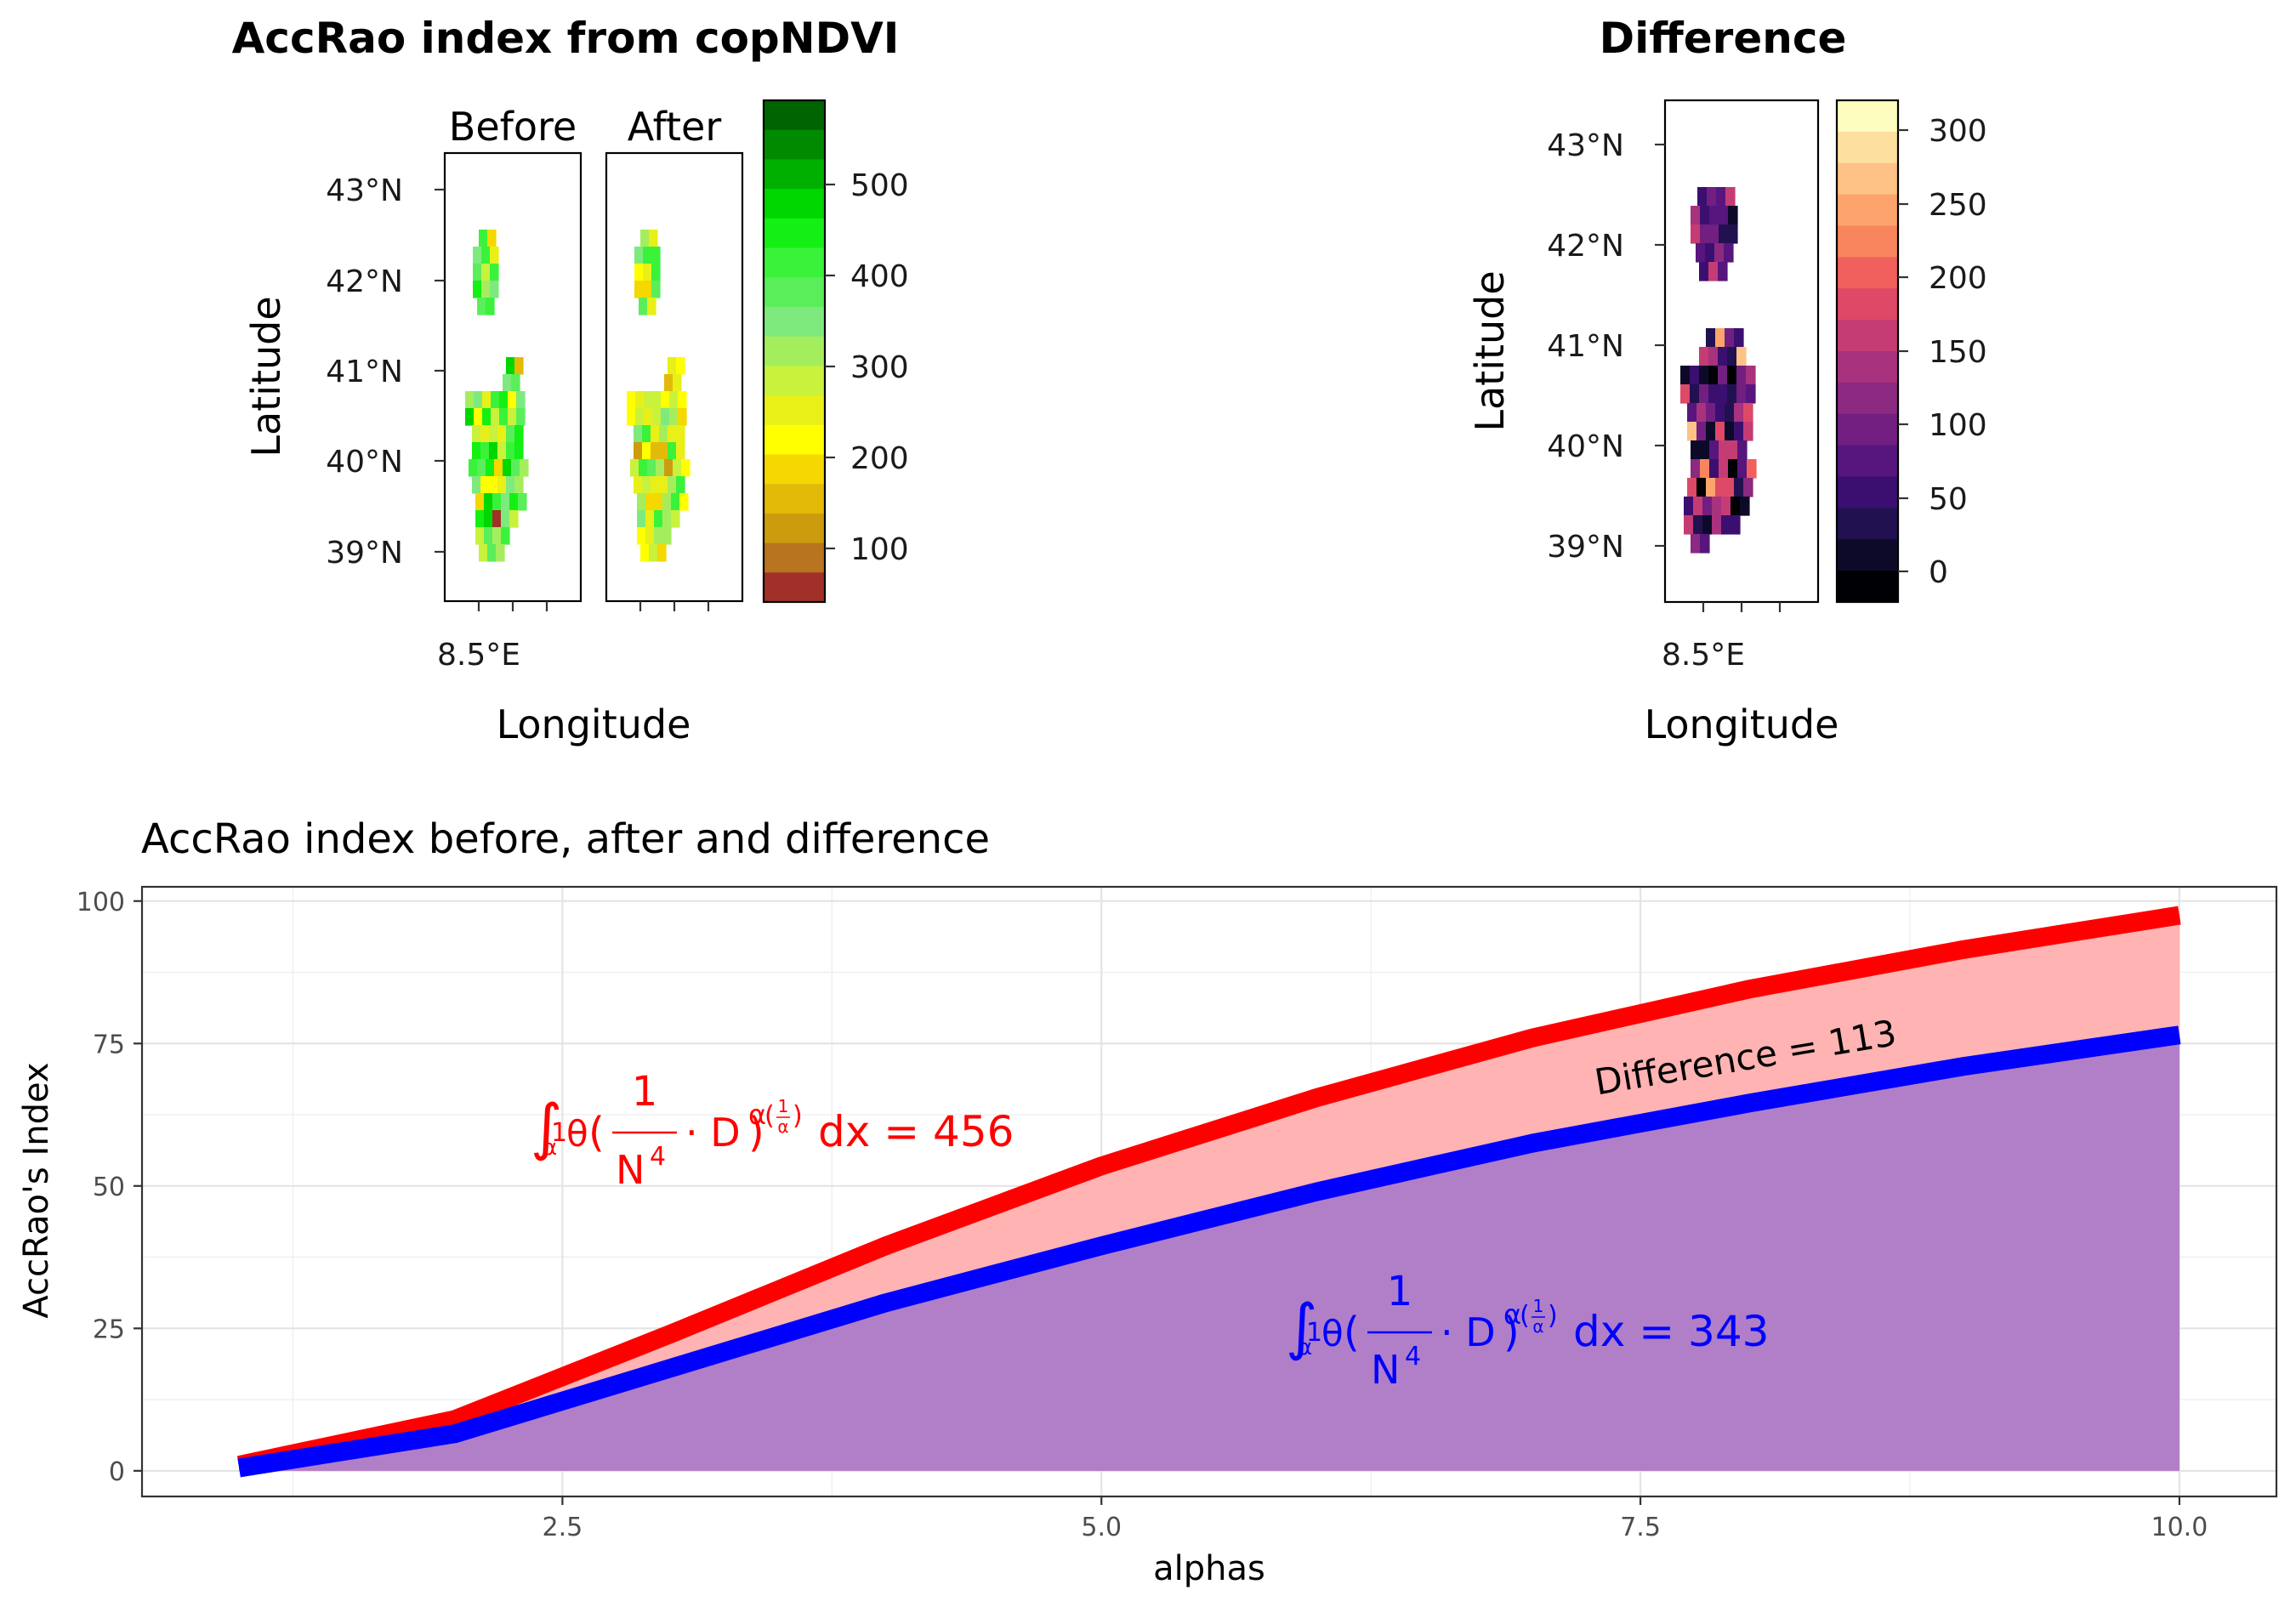  What do you see at coordinates (364, 190) in the screenshot?
I see `left-ytick-label: 43°N` at bounding box center [364, 190].